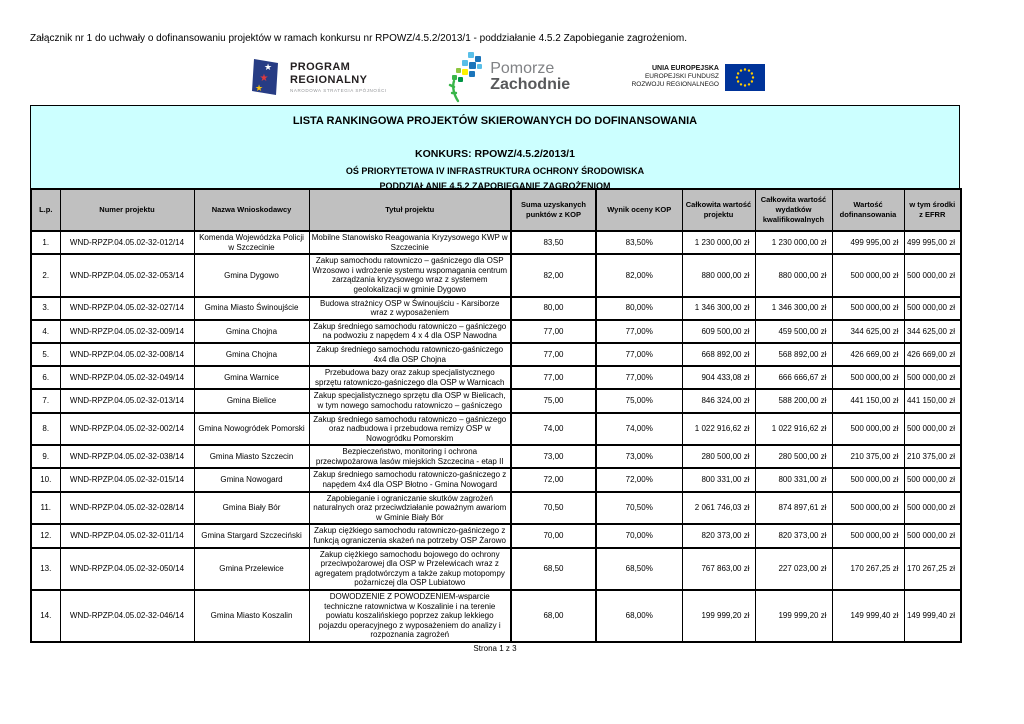 This screenshot has width=1024, height=724. Describe the element at coordinates (639, 275) in the screenshot. I see `cell-wynik-oceny: 82,00%` at that location.